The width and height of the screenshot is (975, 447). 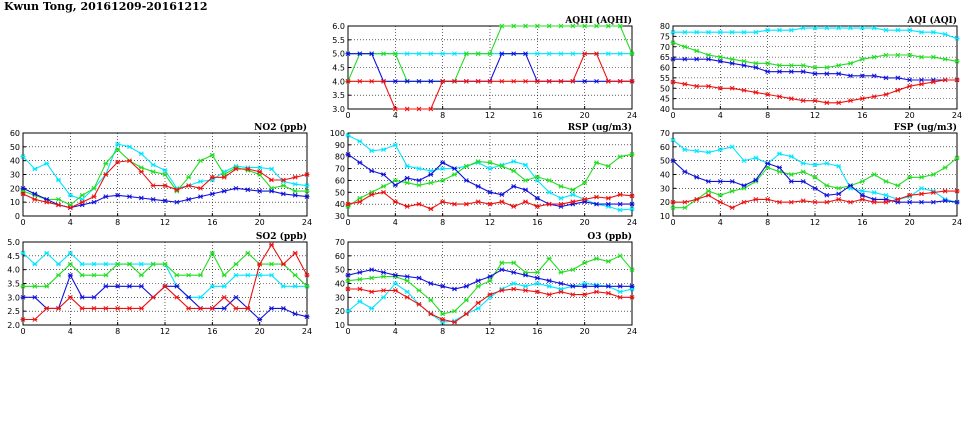 I want to click on x-tick-label: 20, so click(x=585, y=222).